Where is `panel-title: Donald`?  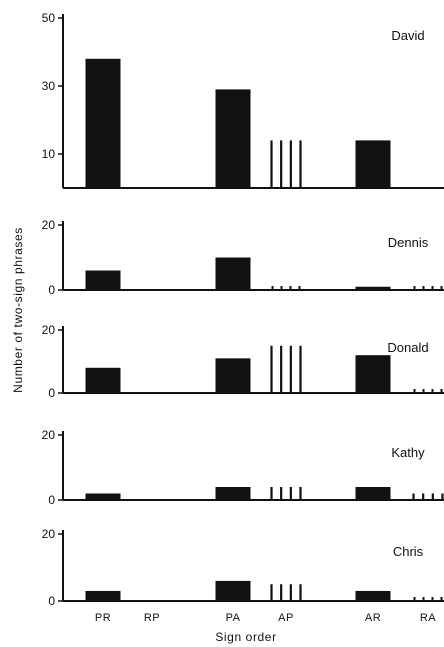
panel-title: Donald is located at coordinates (407, 347).